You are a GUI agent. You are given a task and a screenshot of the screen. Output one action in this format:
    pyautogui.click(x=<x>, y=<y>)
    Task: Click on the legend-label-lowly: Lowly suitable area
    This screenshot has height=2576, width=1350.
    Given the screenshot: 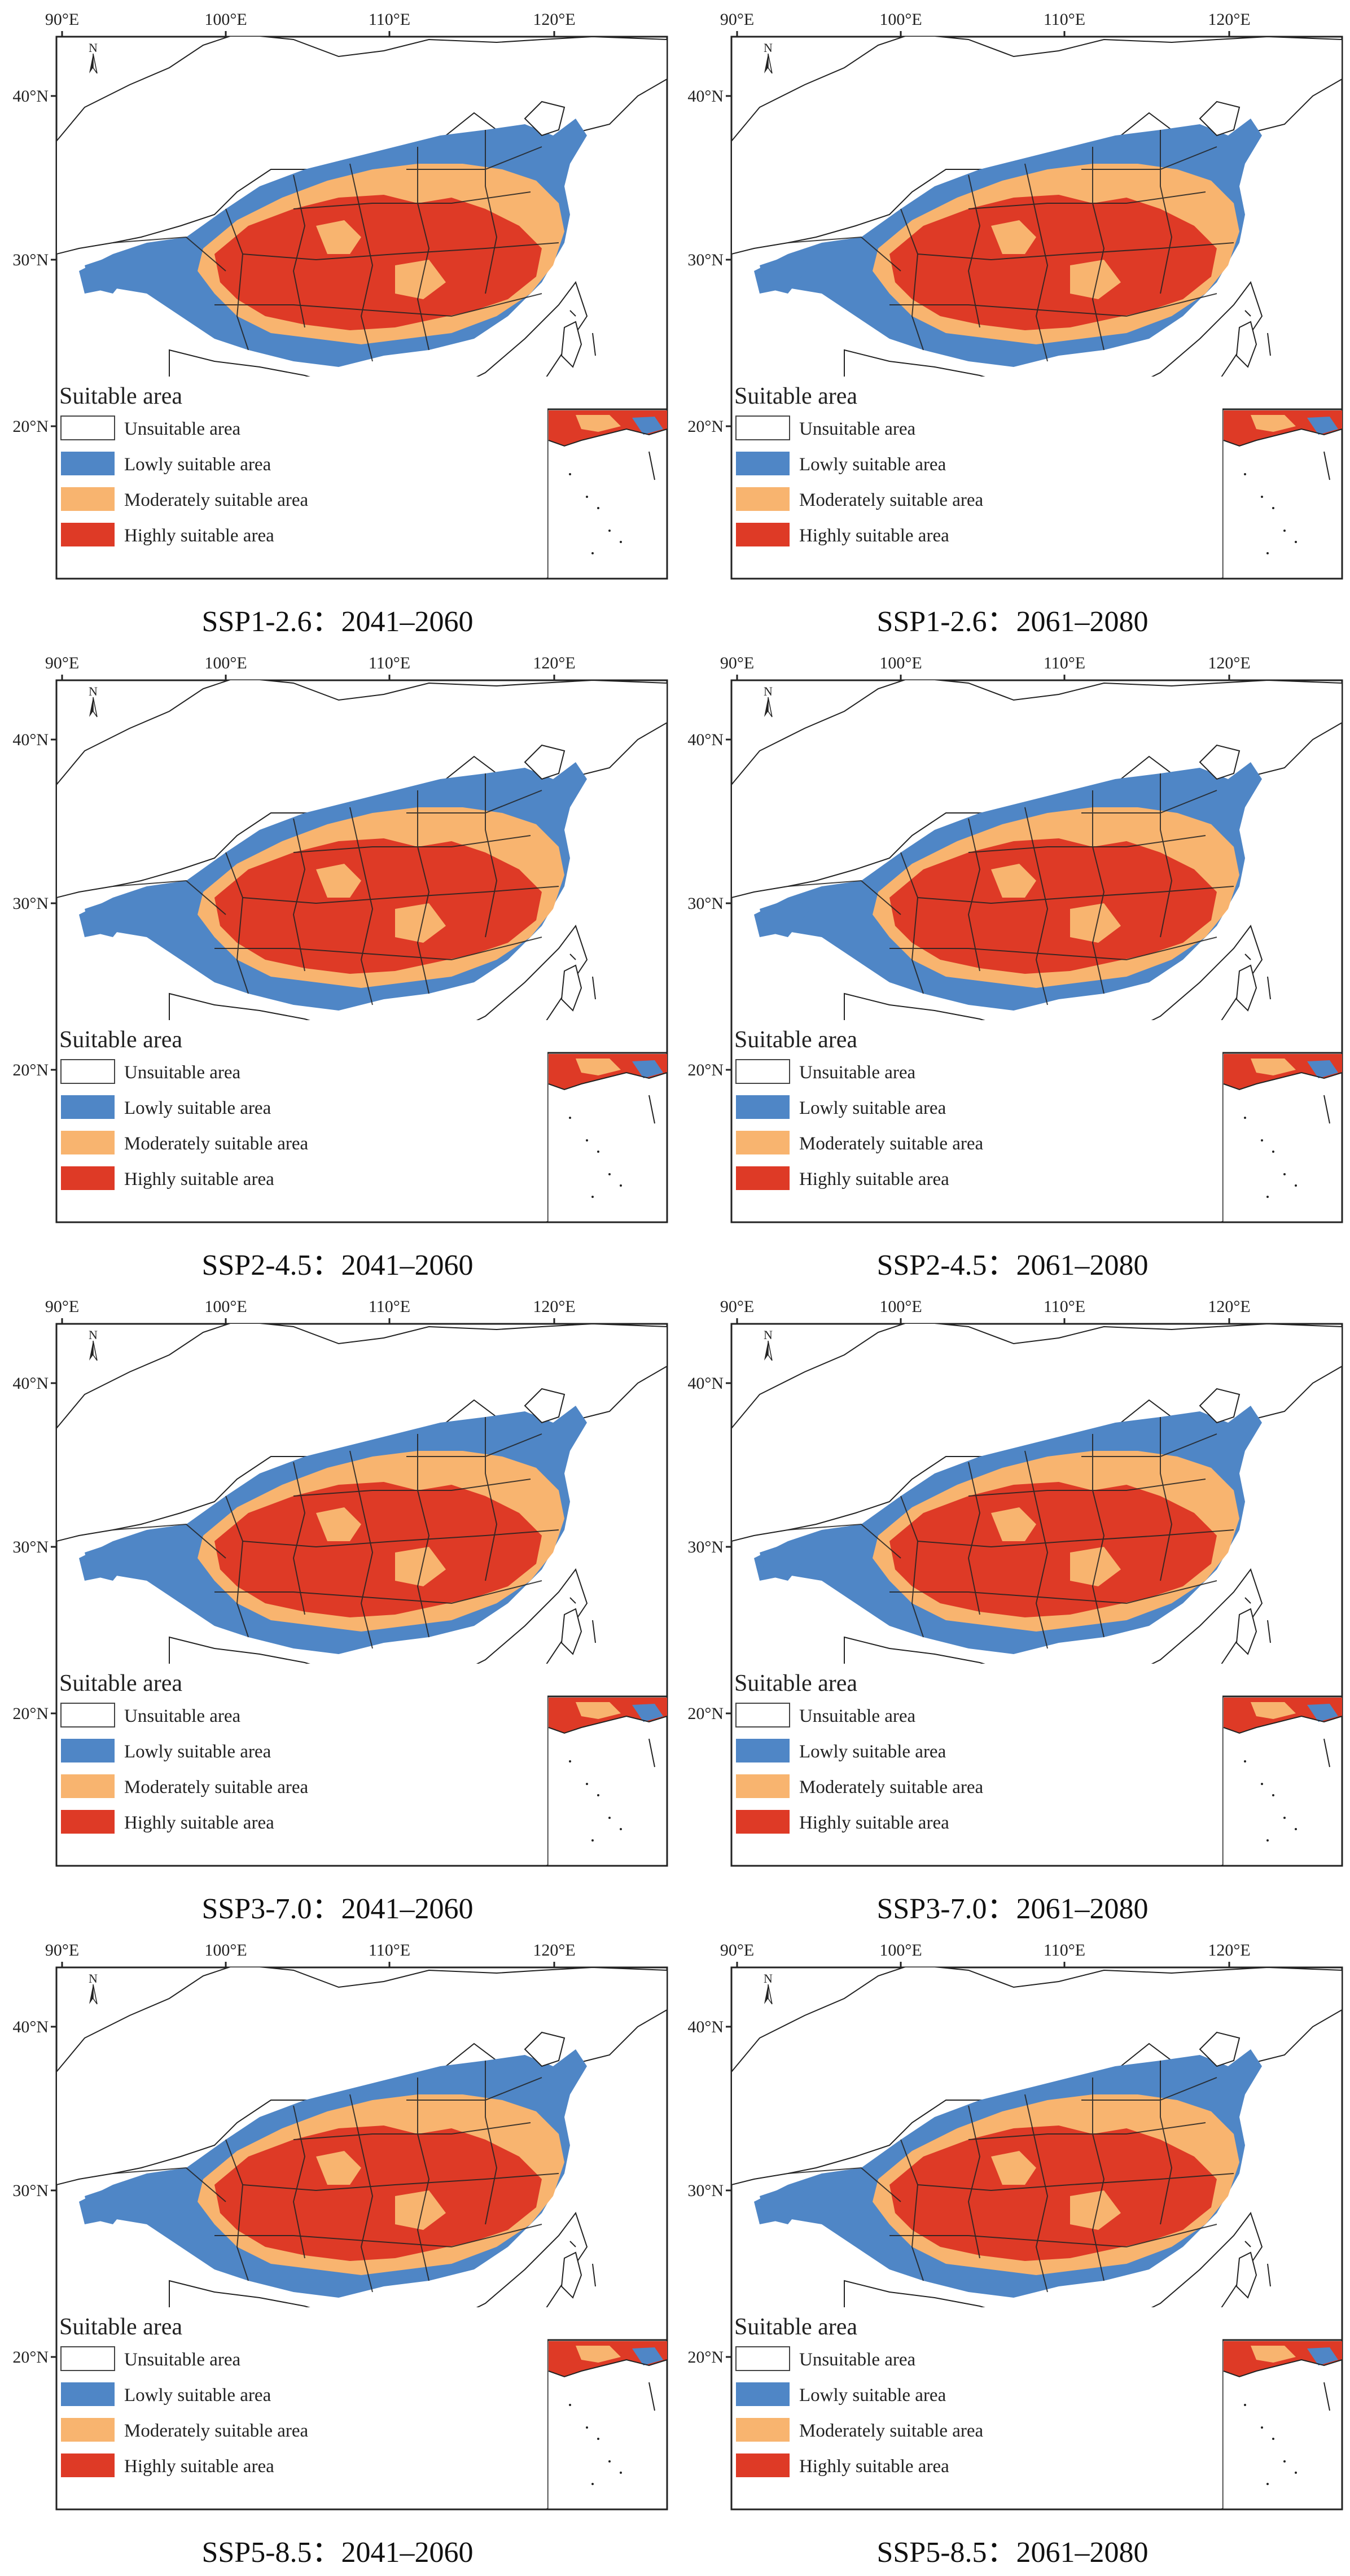 What is the action you would take?
    pyautogui.click(x=872, y=2396)
    